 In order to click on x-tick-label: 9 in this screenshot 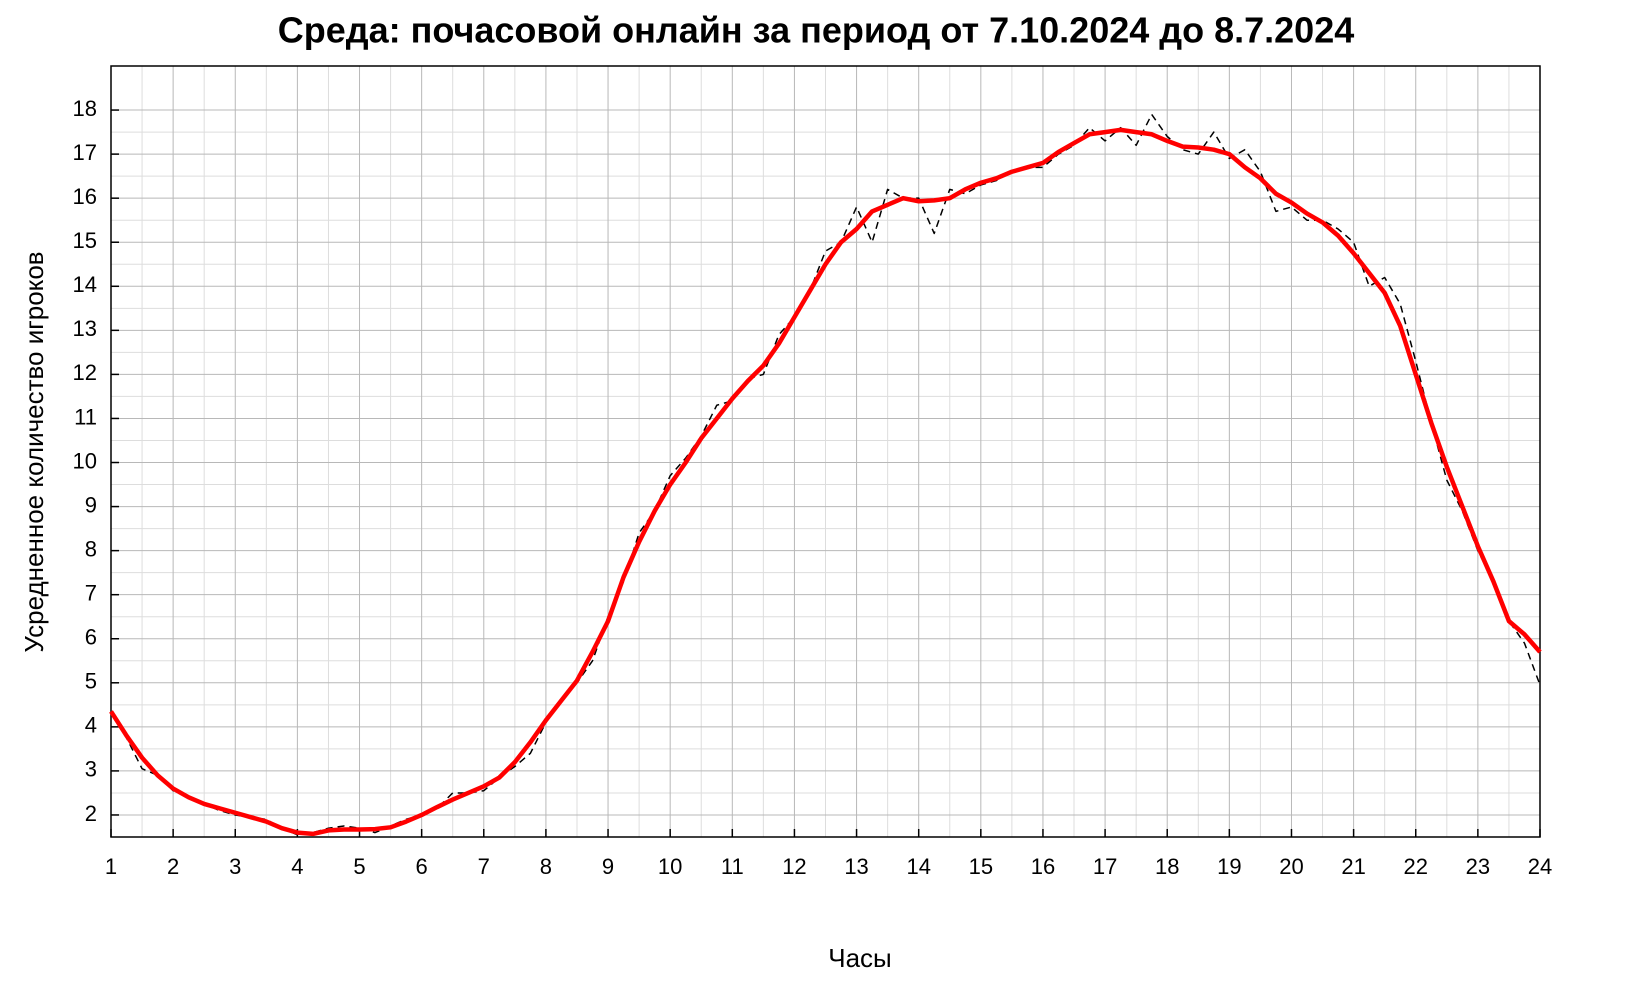, I will do `click(608, 866)`.